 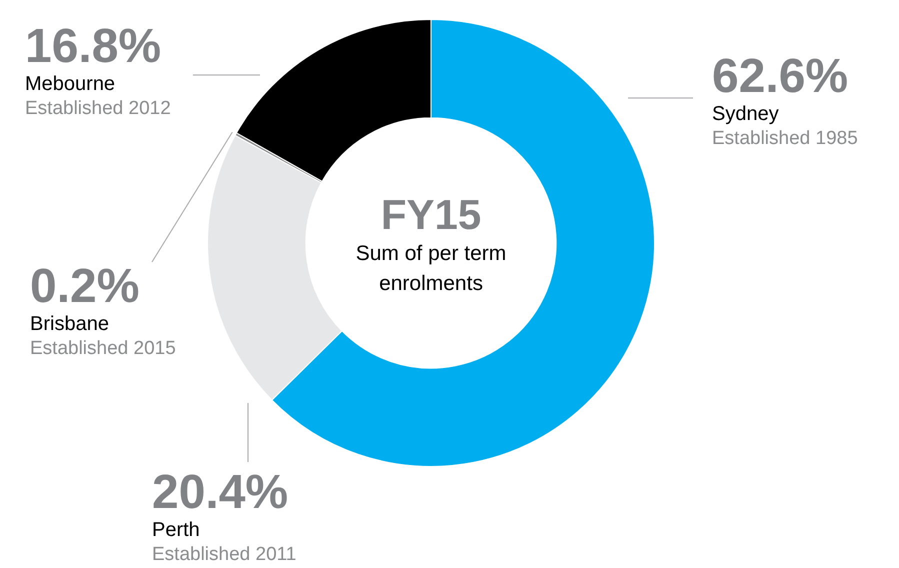 What do you see at coordinates (431, 268) in the screenshot?
I see `text: Sum of per term enrolments` at bounding box center [431, 268].